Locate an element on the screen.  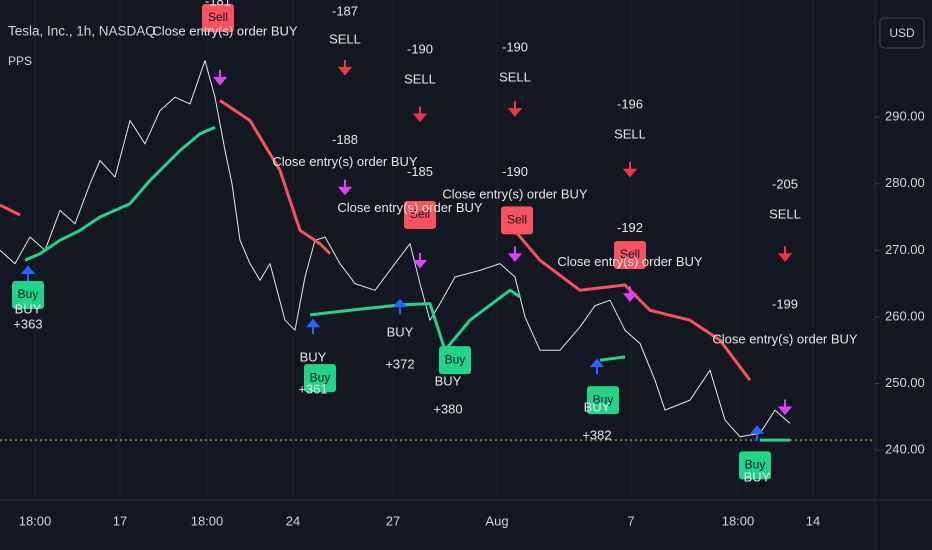
x-tick-label: 24 is located at coordinates (293, 520).